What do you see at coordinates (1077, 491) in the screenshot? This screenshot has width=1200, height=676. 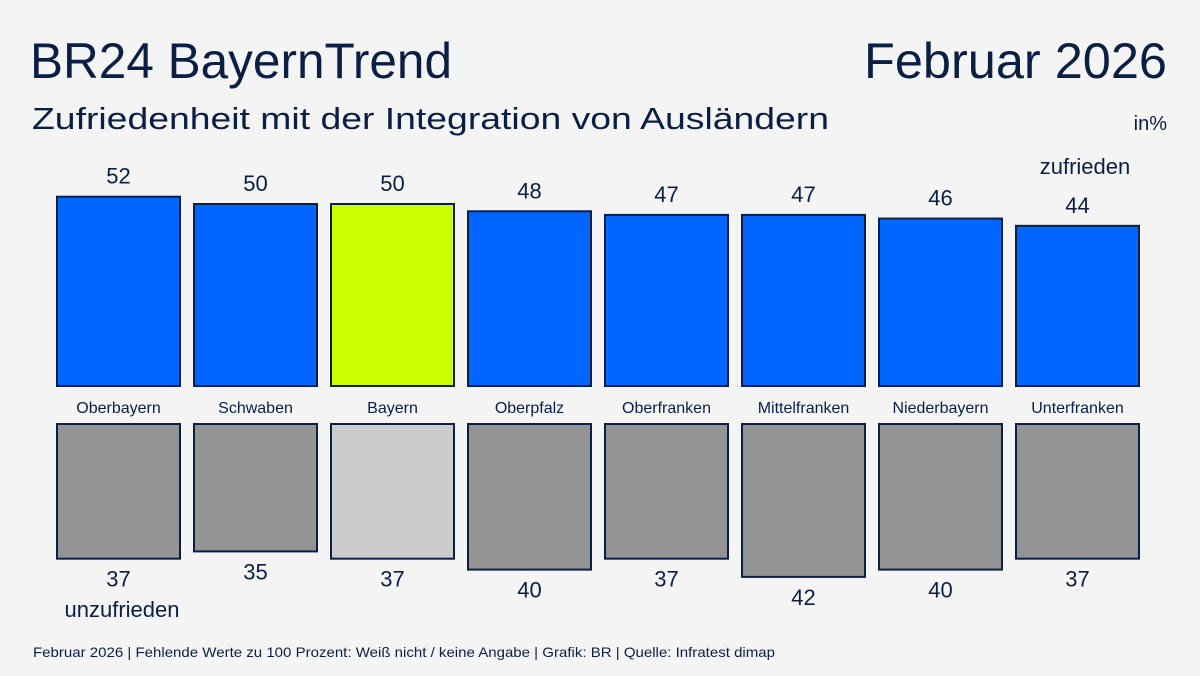 I see `bar-unzufrieden-unterfranken` at bounding box center [1077, 491].